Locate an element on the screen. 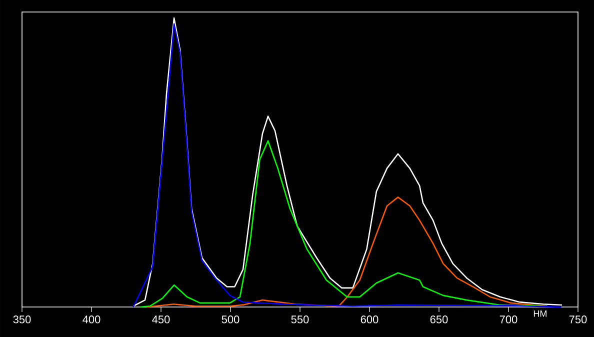 The height and width of the screenshot is (337, 594). x-tick-label: 450 is located at coordinates (161, 320).